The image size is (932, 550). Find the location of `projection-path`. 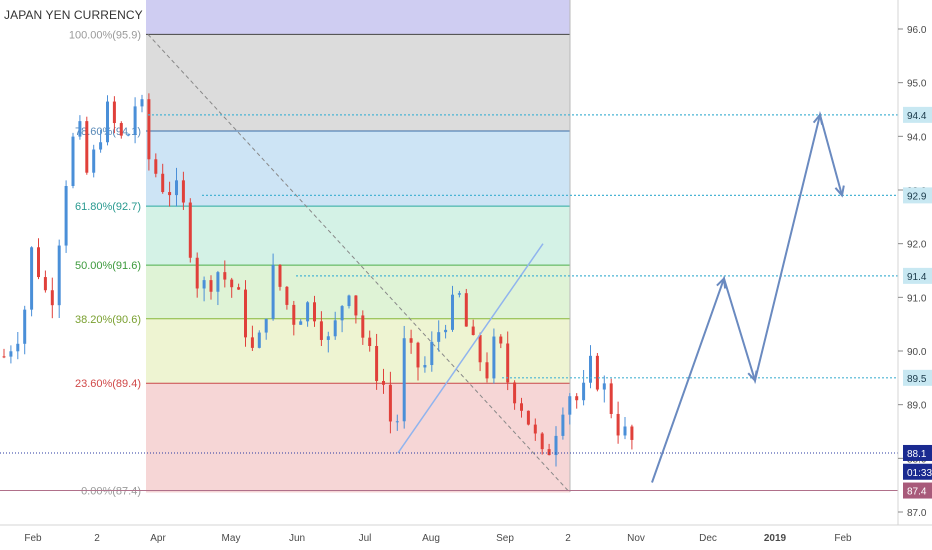

projection-path is located at coordinates (748, 296).